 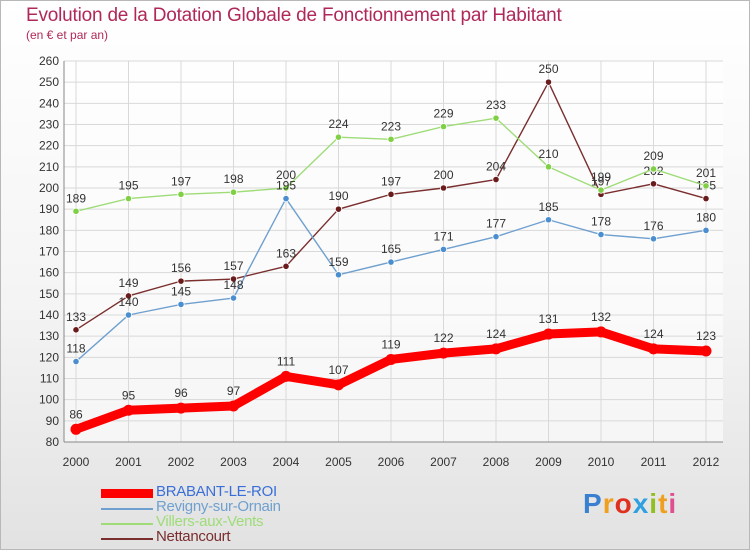 I want to click on data-label: 145, so click(x=181, y=291).